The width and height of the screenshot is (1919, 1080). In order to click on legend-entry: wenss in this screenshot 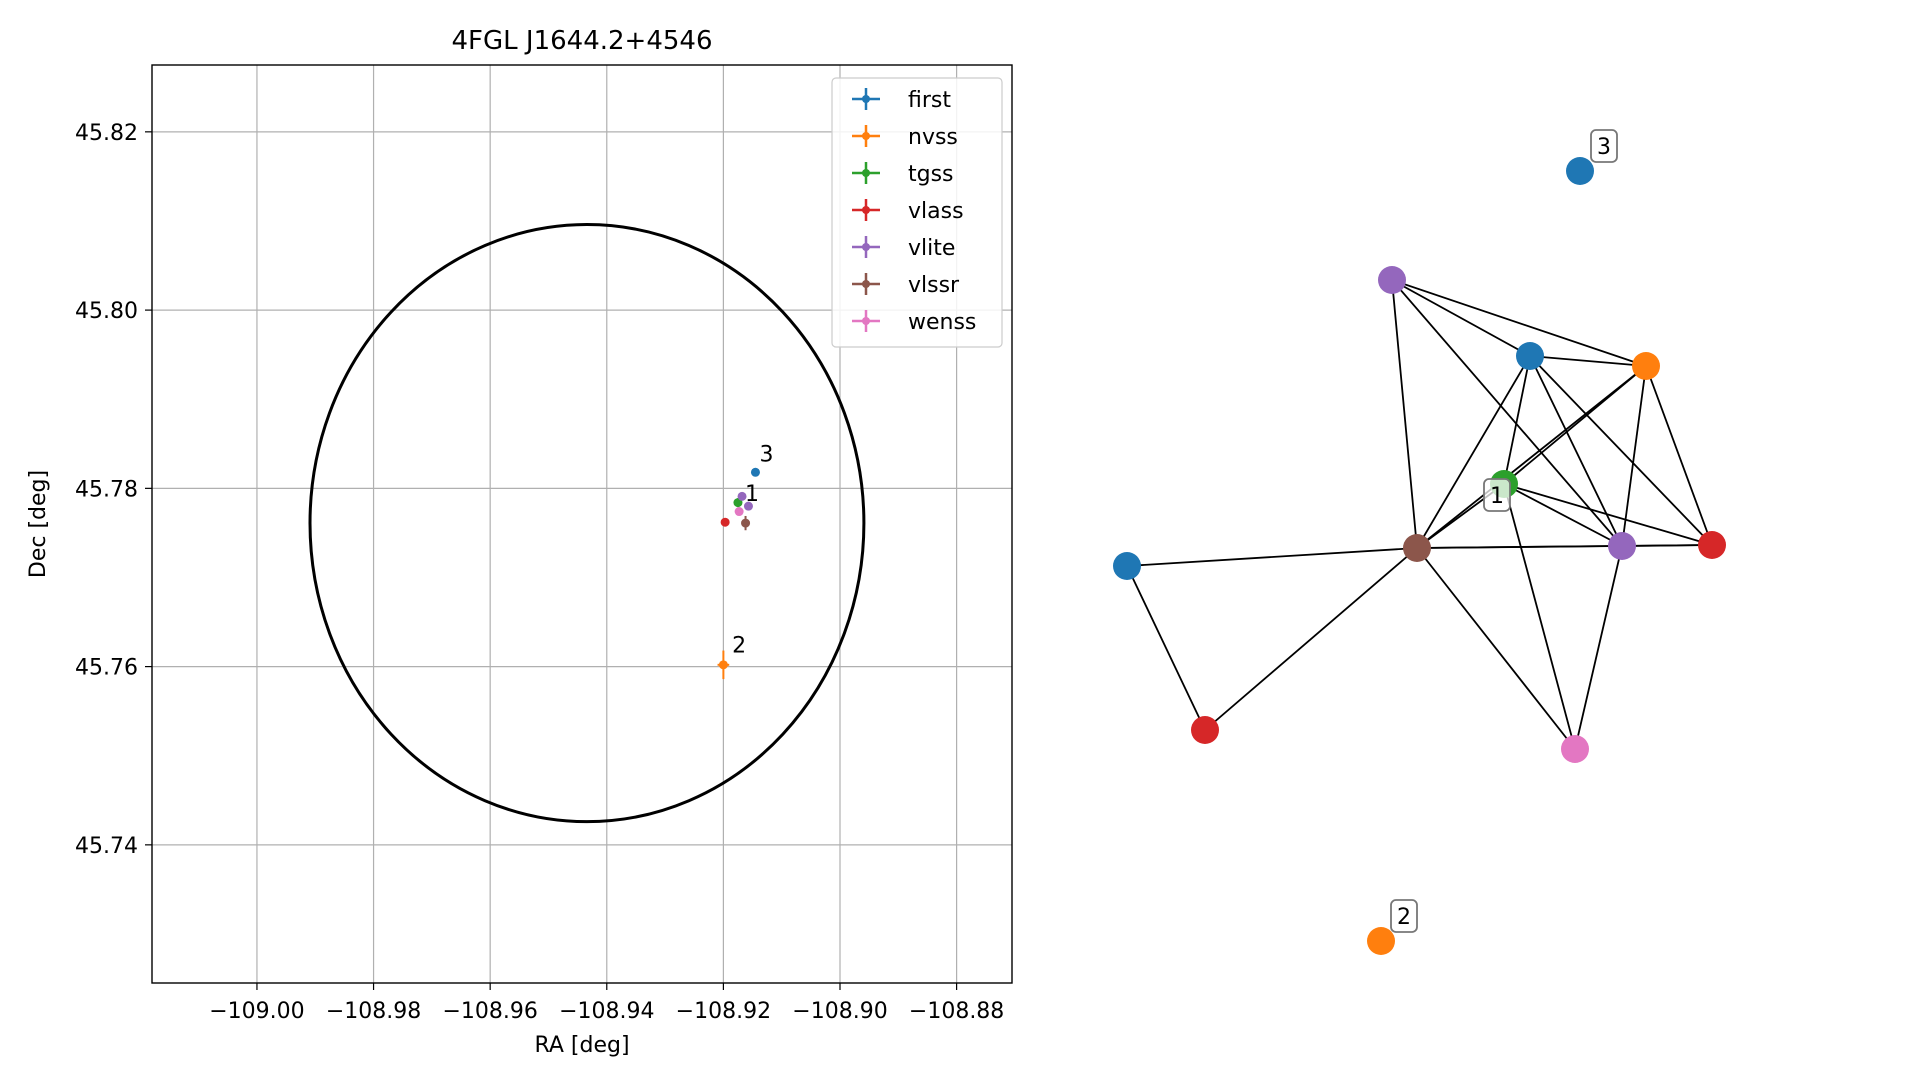, I will do `click(942, 322)`.